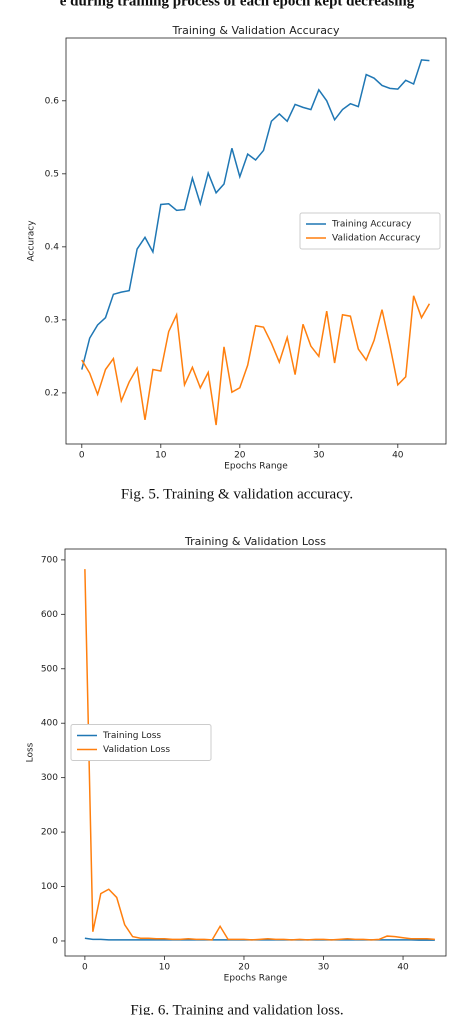  I want to click on figure-caption: Fig. 6. Training and validation loss., so click(236, 1008).